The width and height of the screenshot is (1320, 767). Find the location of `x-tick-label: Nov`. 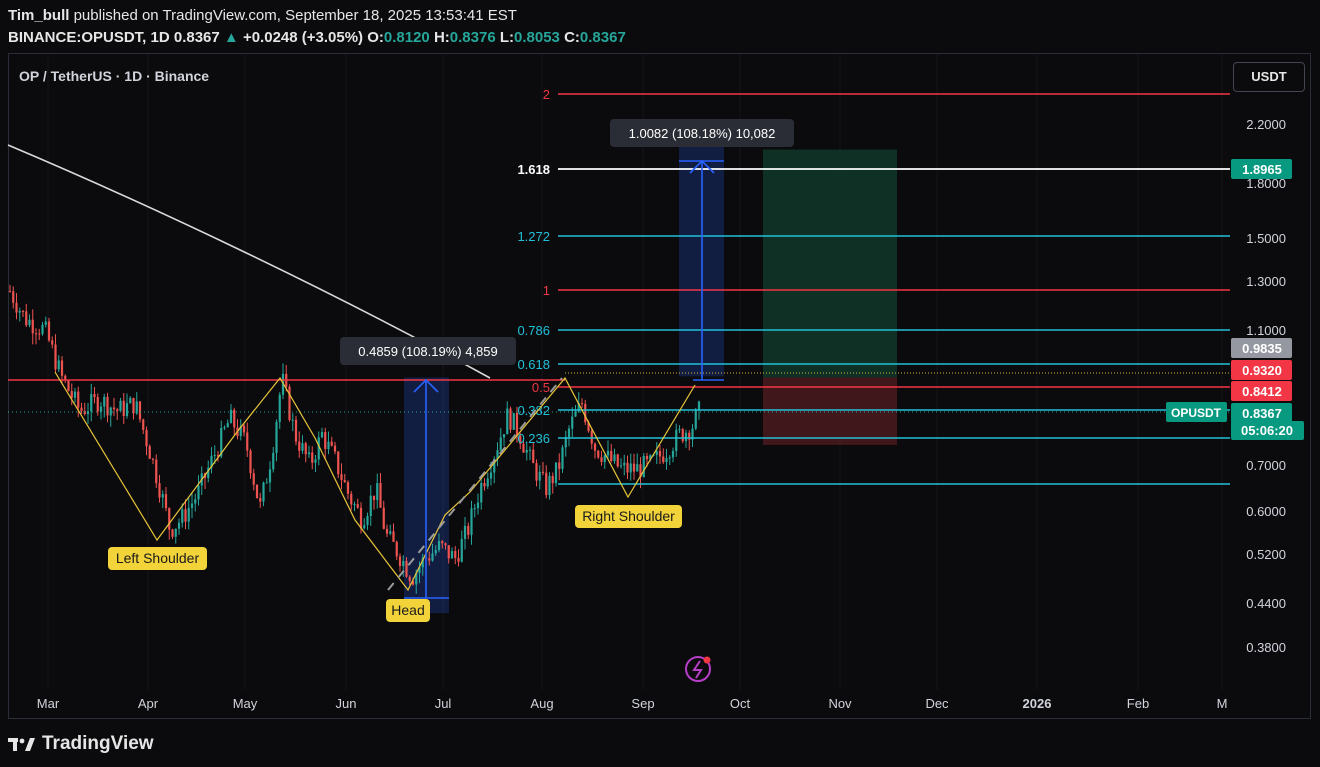

x-tick-label: Nov is located at coordinates (840, 703).